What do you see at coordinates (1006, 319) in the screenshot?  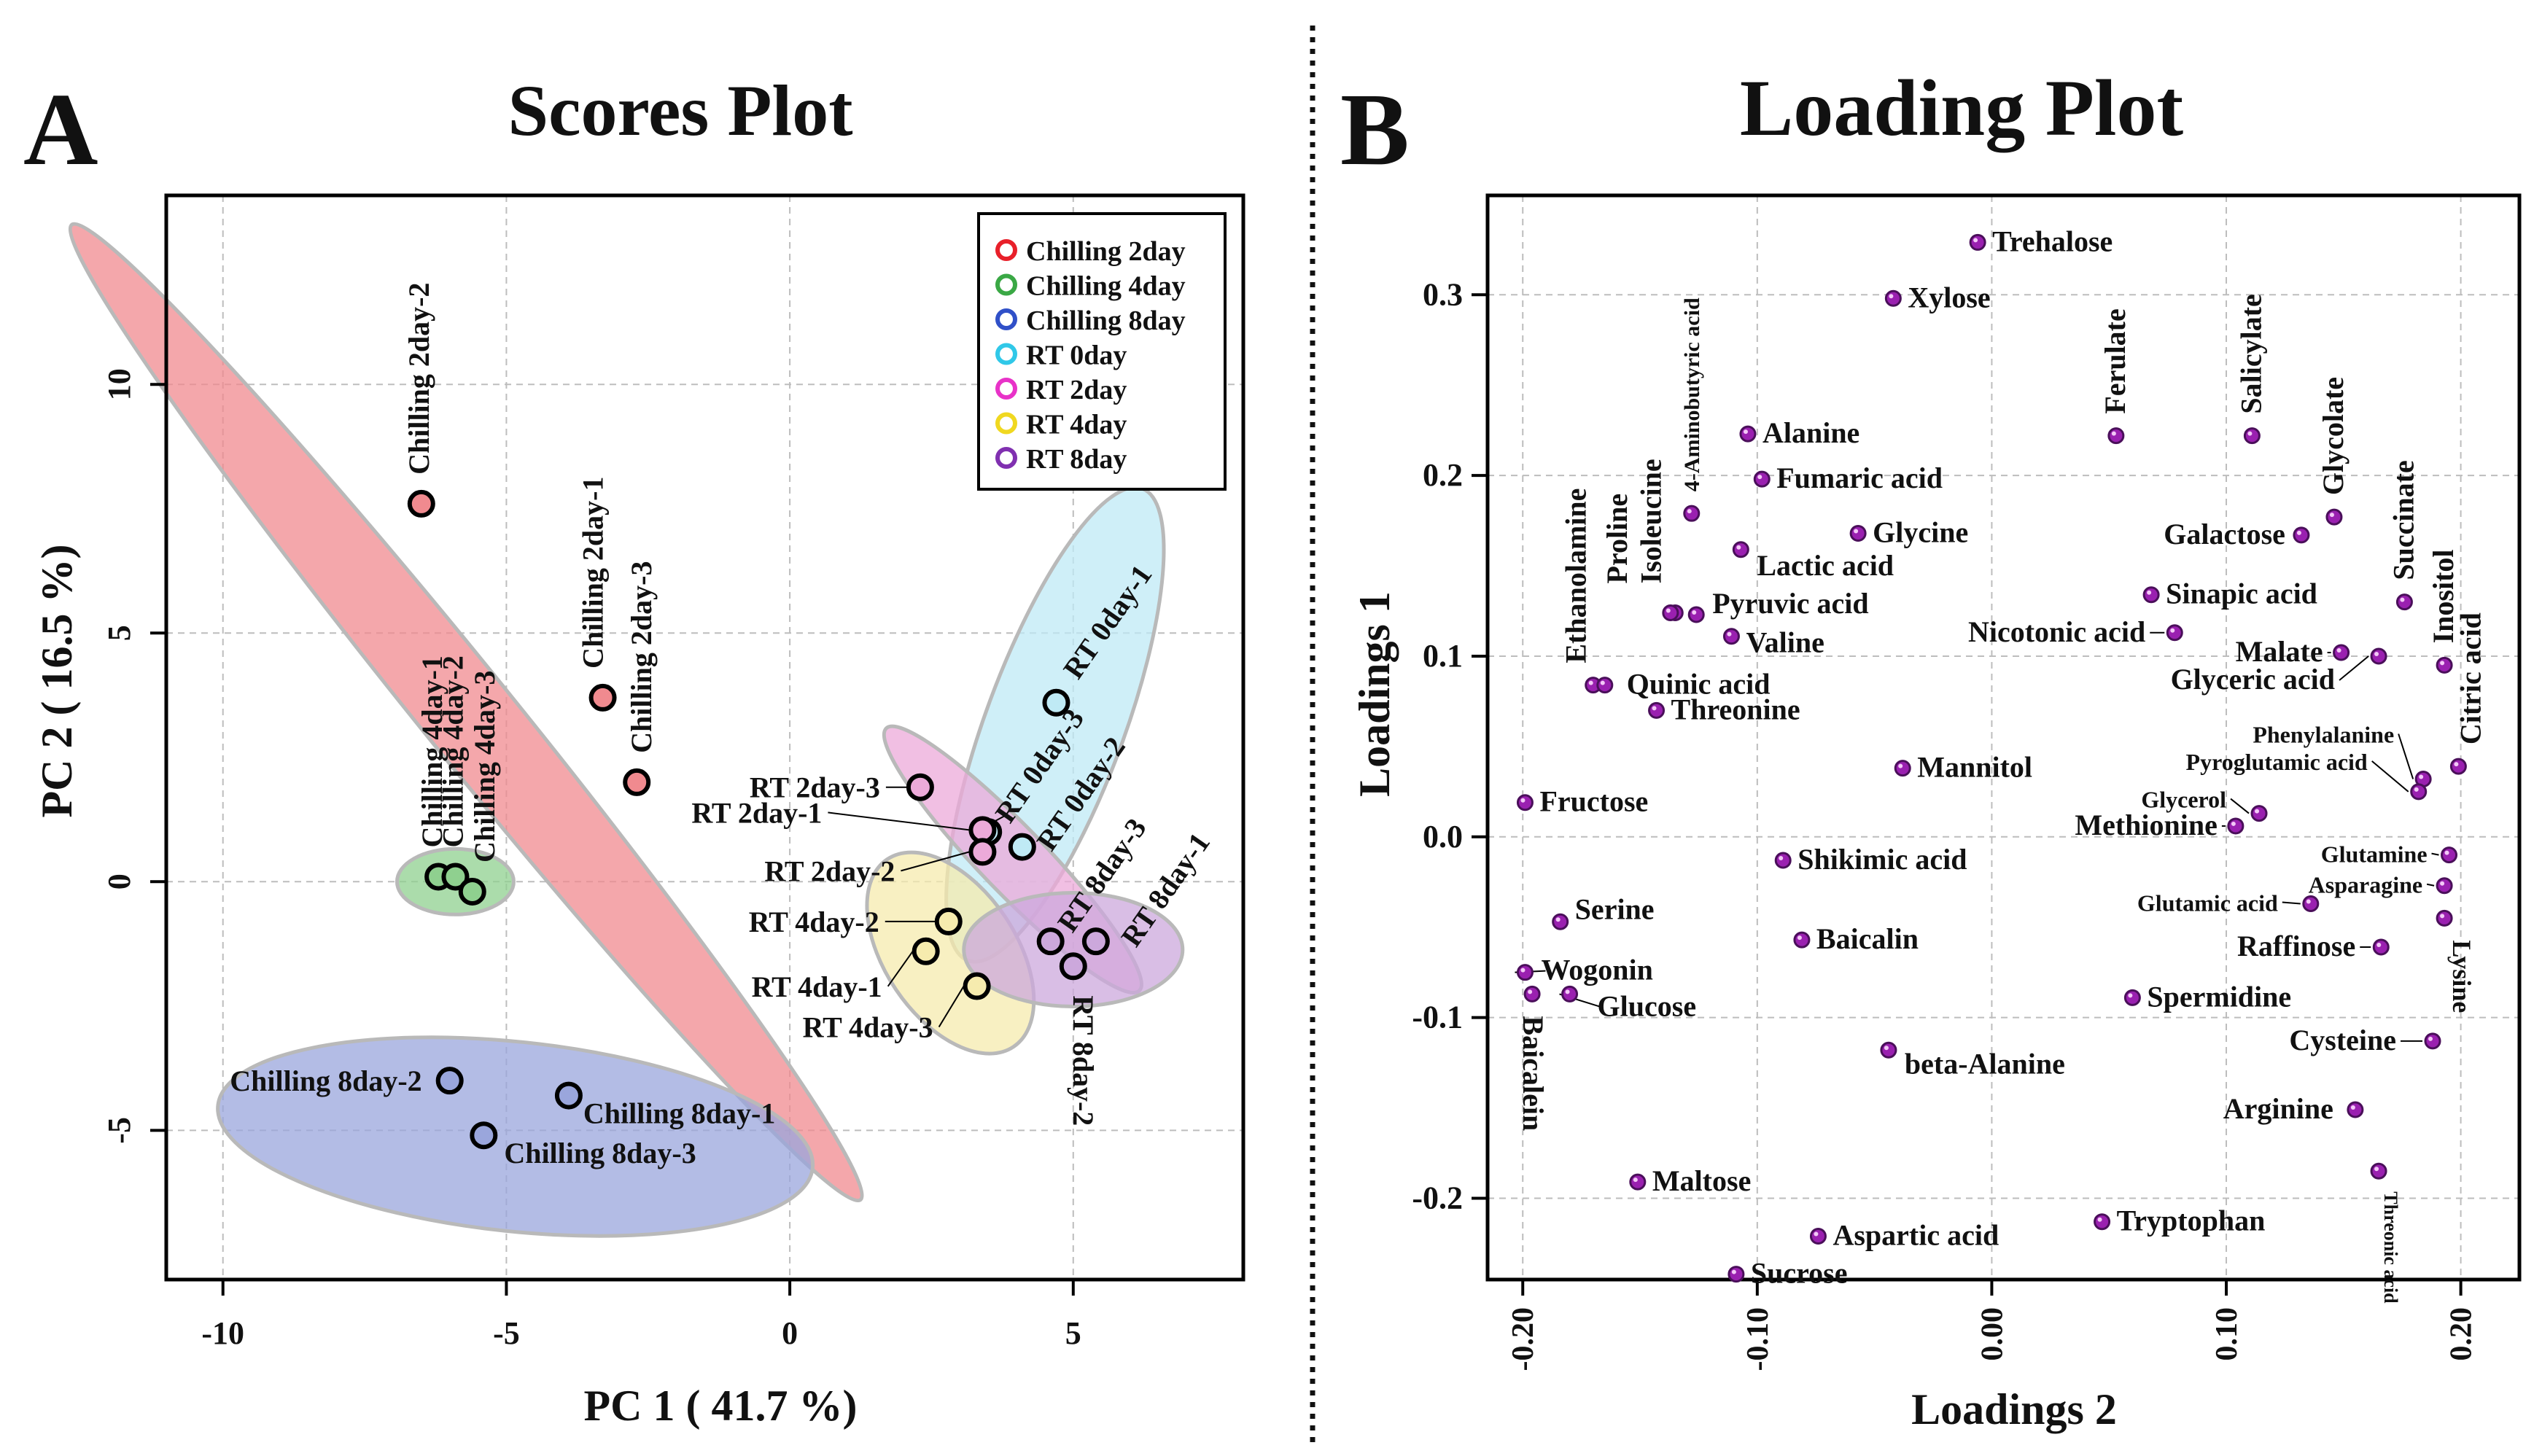 I see `legend-marker-chilling-8day` at bounding box center [1006, 319].